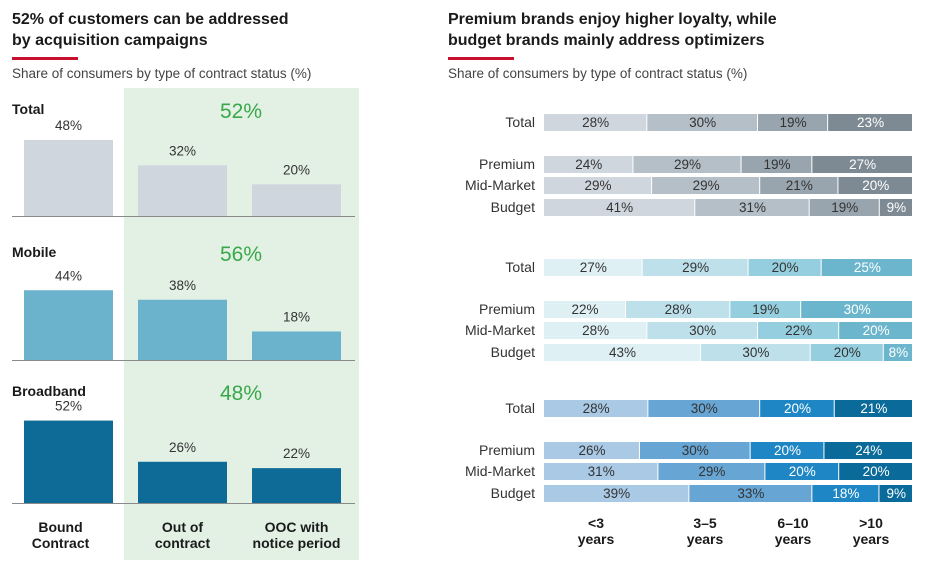 Image resolution: width=942 pixels, height=570 pixels. What do you see at coordinates (793, 539) in the screenshot?
I see `tenure-label-3-line-2: years` at bounding box center [793, 539].